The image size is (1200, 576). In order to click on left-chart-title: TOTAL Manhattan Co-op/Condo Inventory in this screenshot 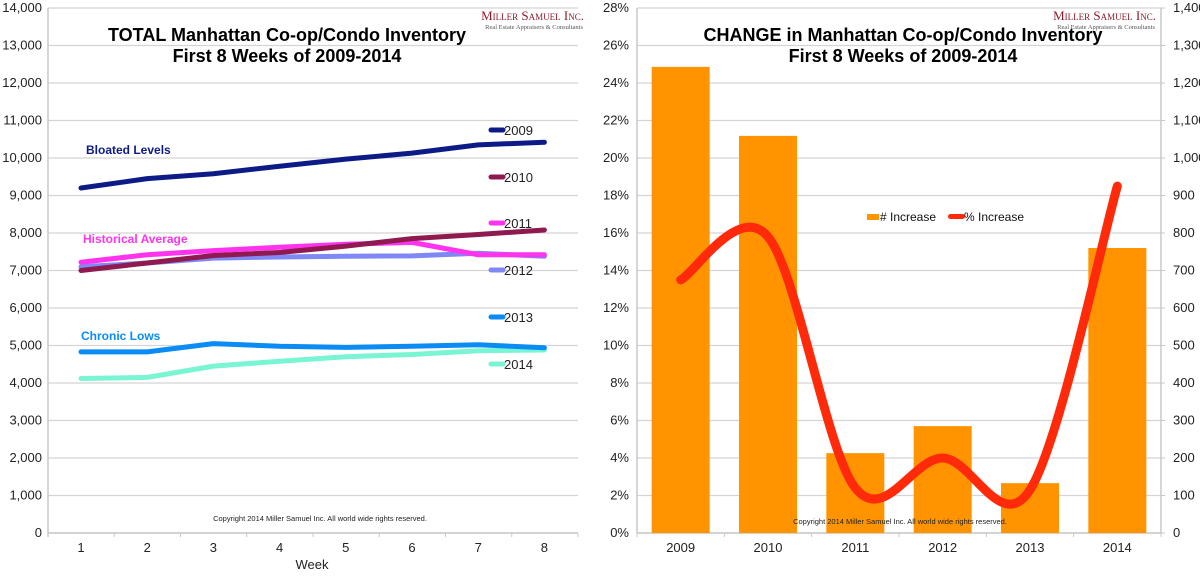, I will do `click(287, 35)`.